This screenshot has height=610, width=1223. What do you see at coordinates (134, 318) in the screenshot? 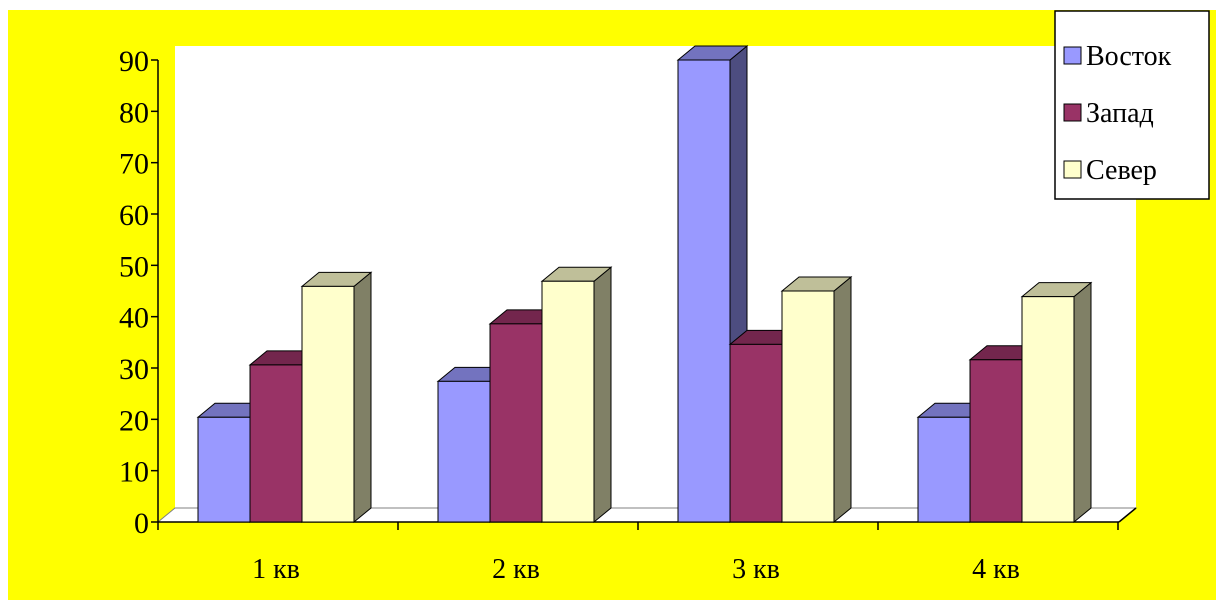
I see `y-tick-label: 40` at bounding box center [134, 318].